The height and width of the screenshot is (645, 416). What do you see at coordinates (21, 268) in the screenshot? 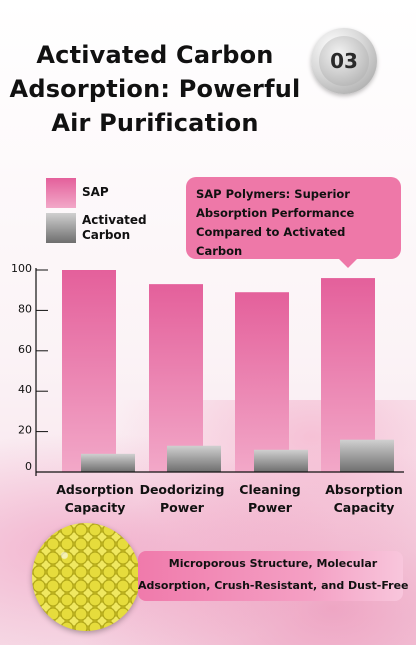
I see `y-tick-label: 100` at bounding box center [21, 268].